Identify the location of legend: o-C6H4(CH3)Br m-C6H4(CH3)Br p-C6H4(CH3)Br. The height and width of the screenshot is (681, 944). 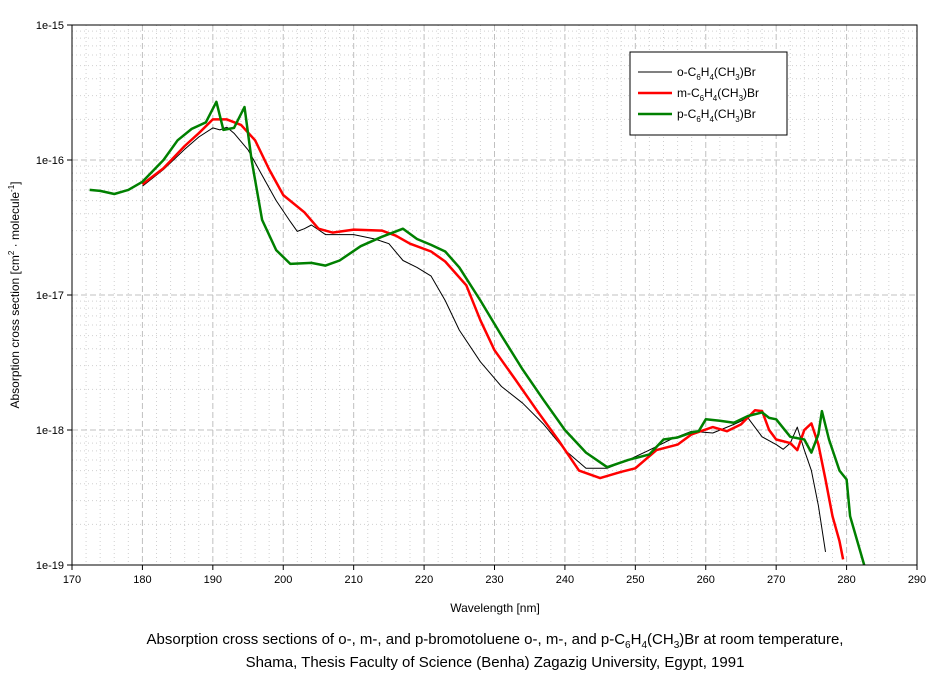
(708, 93).